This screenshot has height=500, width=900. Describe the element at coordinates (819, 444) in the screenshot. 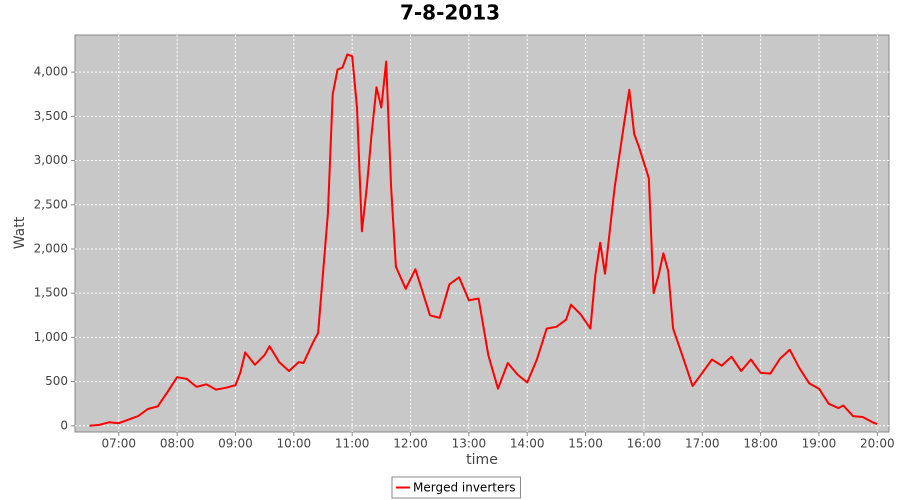

I see `x-tick-label: 19:00` at that location.